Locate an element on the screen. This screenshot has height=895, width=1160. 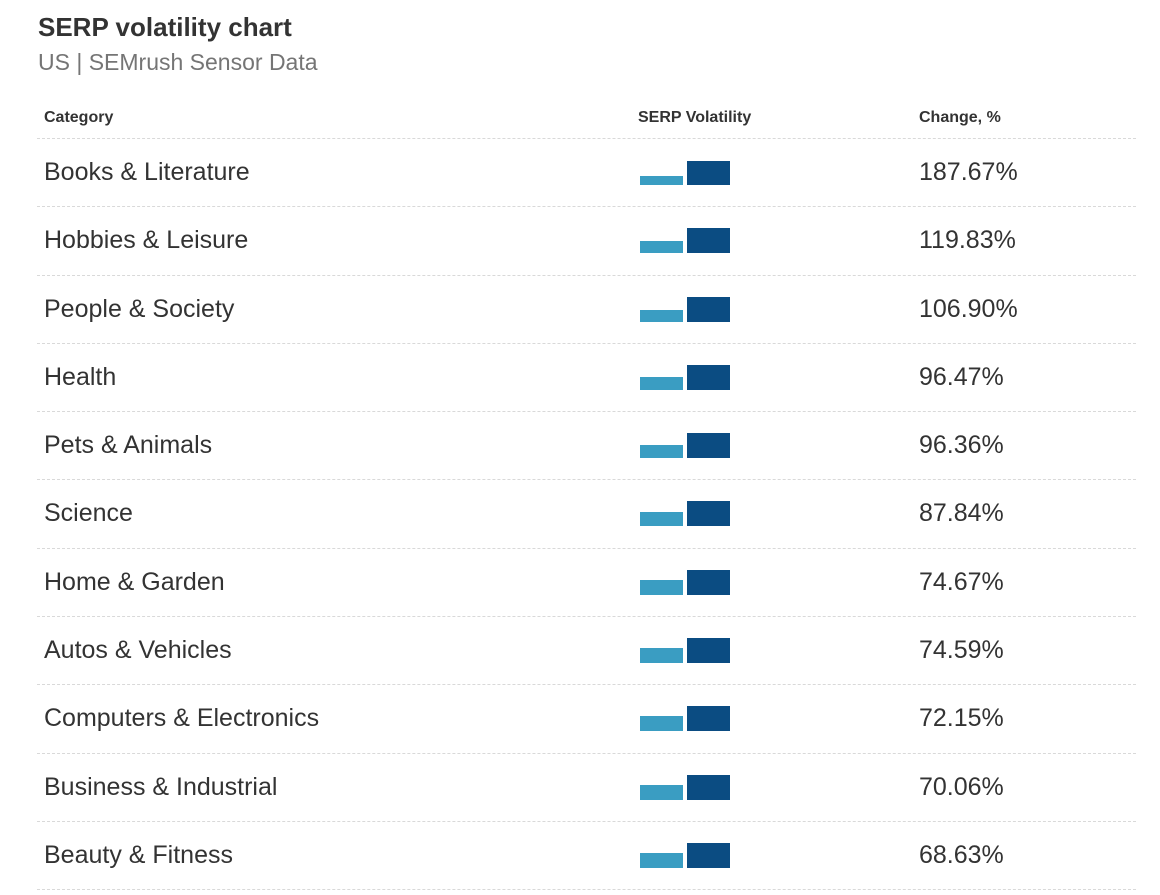
table-row: Hobbies & Leisure 119.83% is located at coordinates (586, 241).